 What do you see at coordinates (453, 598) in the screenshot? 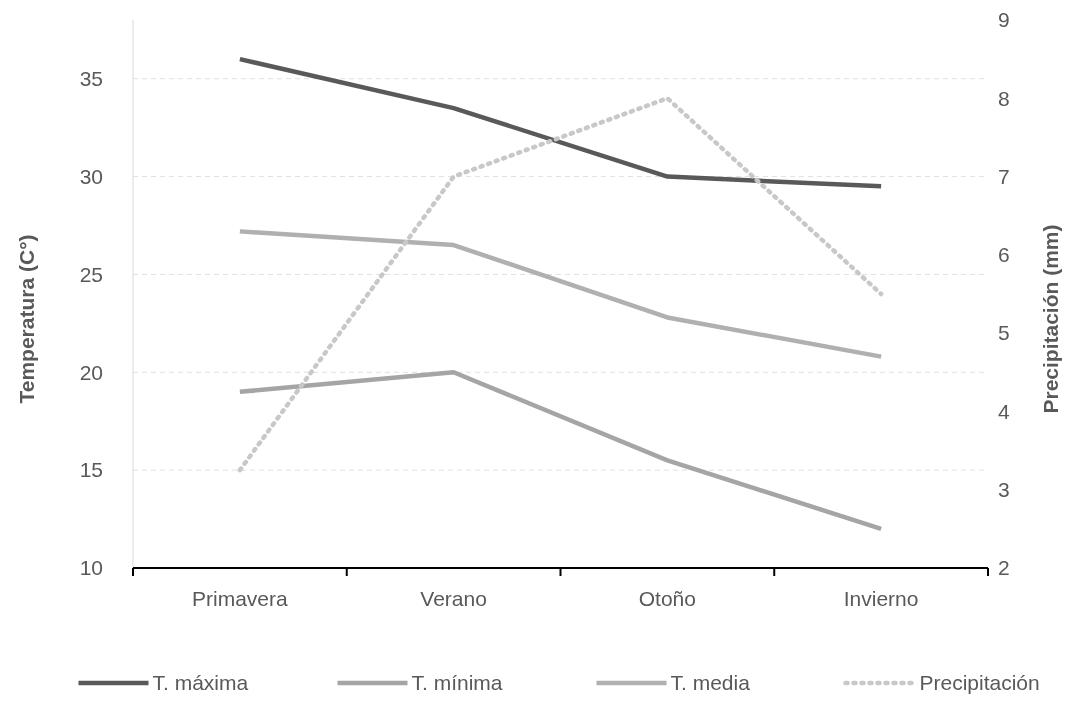
I see `x-tick-label: Verano` at bounding box center [453, 598].